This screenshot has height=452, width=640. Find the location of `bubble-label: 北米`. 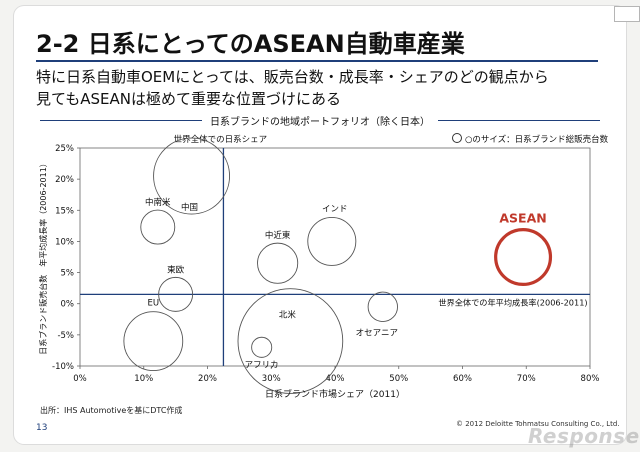

bubble-label: 北米 is located at coordinates (288, 315).